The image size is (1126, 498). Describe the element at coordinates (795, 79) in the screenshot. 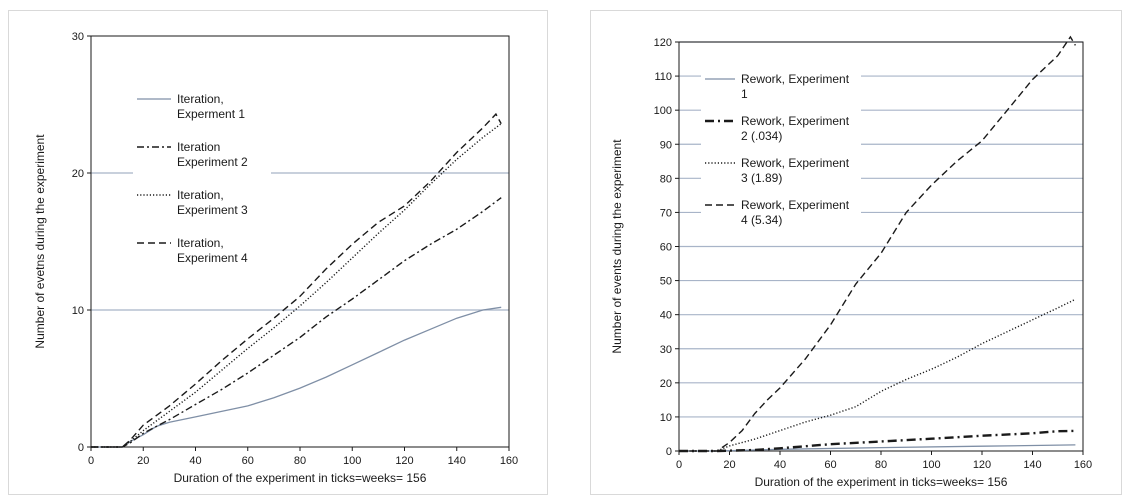

I see `legend-label-1: Rework, Experiment` at that location.